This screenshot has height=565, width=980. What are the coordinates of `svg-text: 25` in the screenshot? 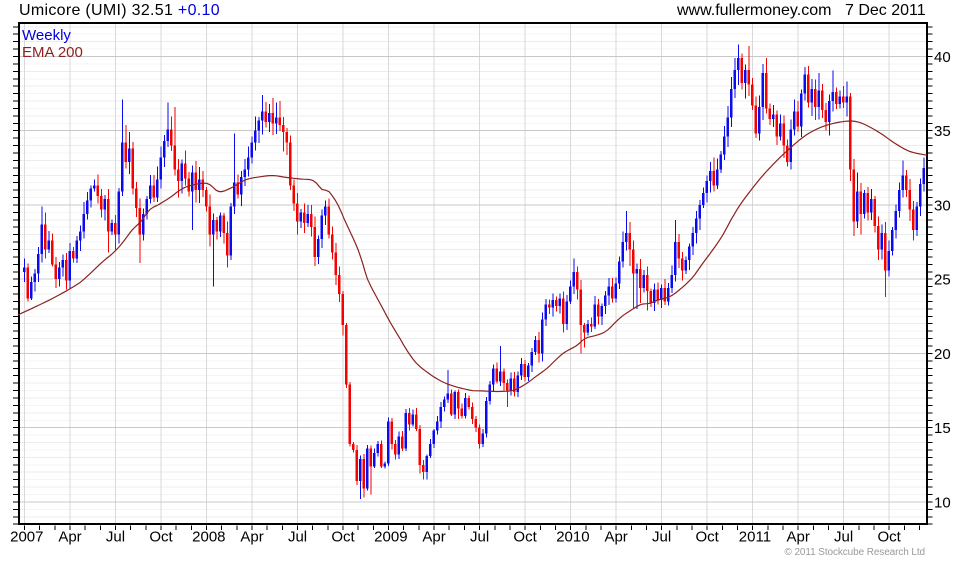 It's located at (942, 280).